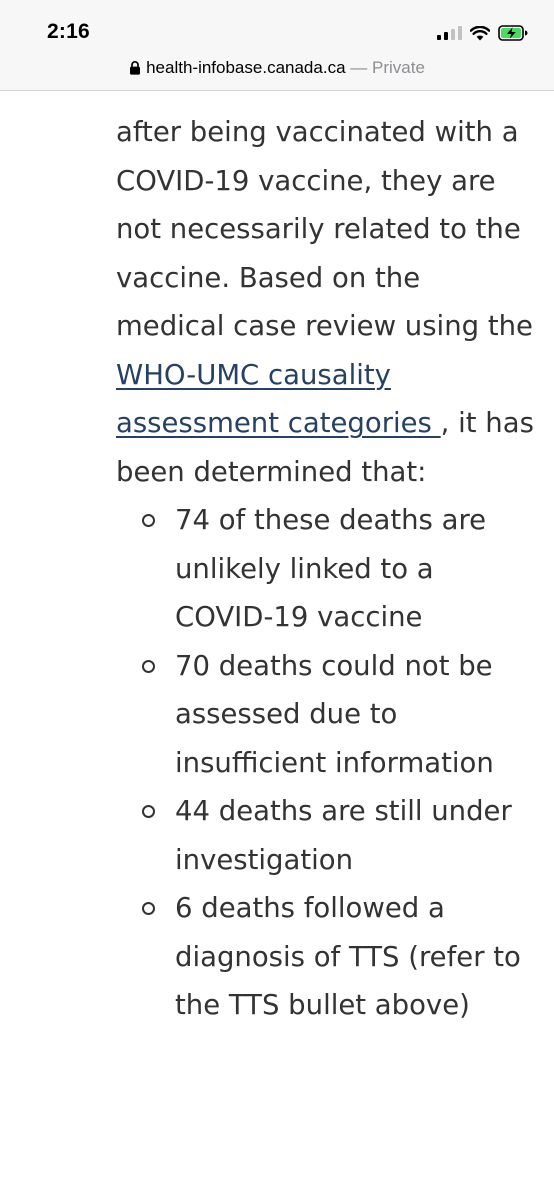  I want to click on status-icons, so click(482, 33).